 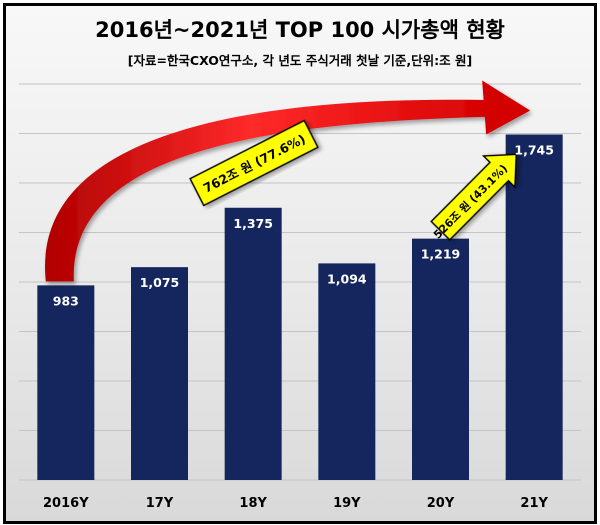 I want to click on x-tick-label: 19Y, so click(x=347, y=503).